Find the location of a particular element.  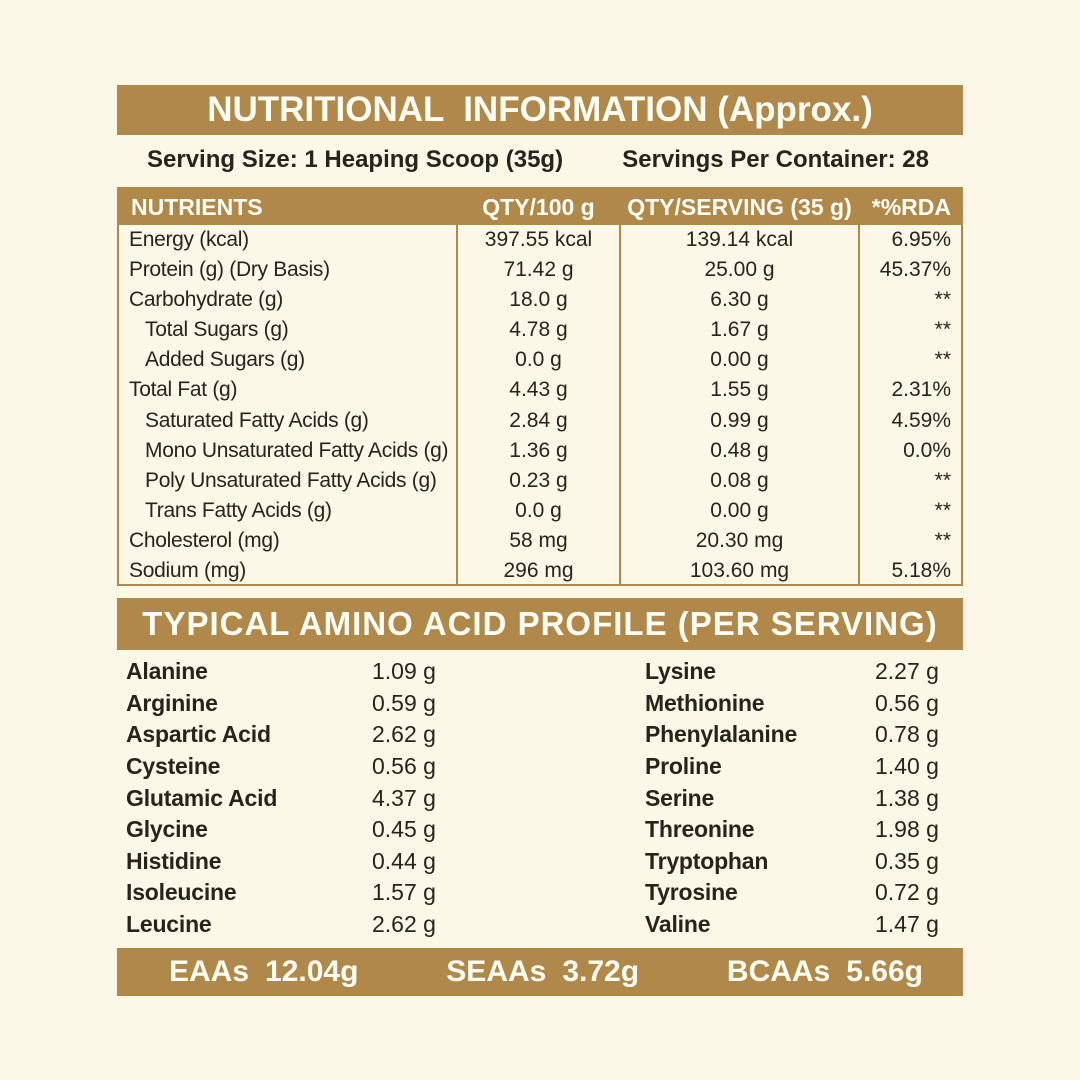

summary-value: 12.04g is located at coordinates (312, 971).